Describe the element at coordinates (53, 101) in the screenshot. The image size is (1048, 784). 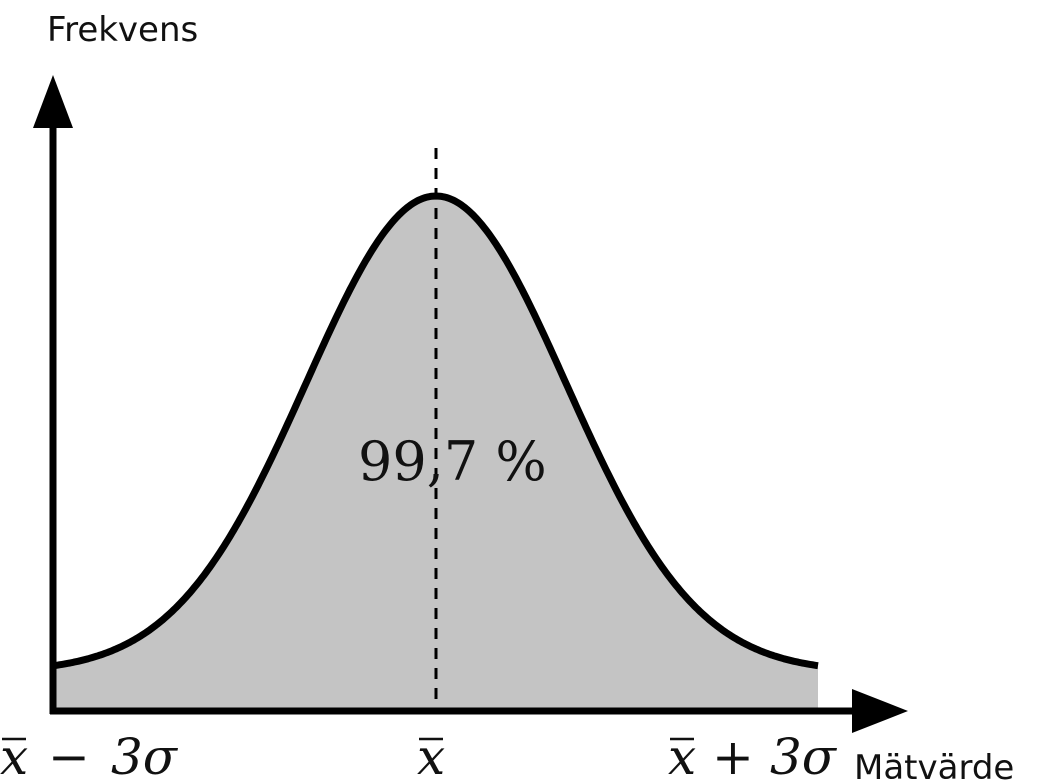
I see `y-axis-arrowhead` at that location.